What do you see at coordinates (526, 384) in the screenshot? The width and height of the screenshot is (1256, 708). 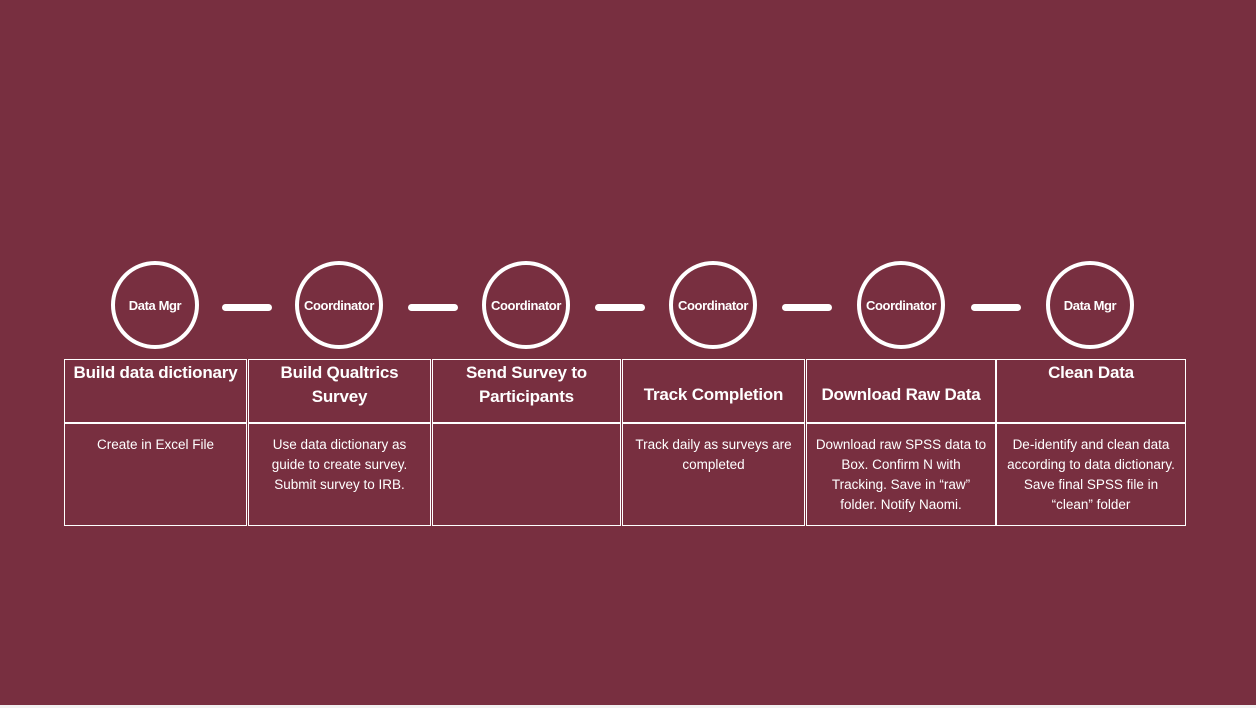 I see `step-3-title: Send Survey to Participants` at bounding box center [526, 384].